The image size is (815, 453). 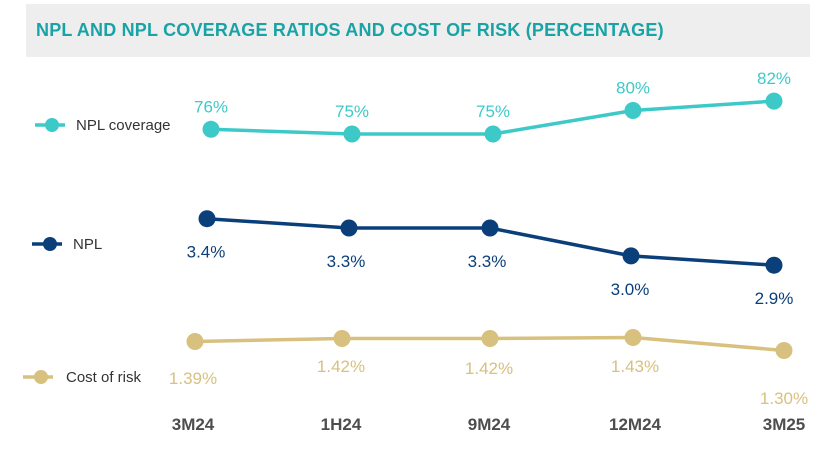 I want to click on cost-of-risk-point-3m24, so click(x=195, y=341).